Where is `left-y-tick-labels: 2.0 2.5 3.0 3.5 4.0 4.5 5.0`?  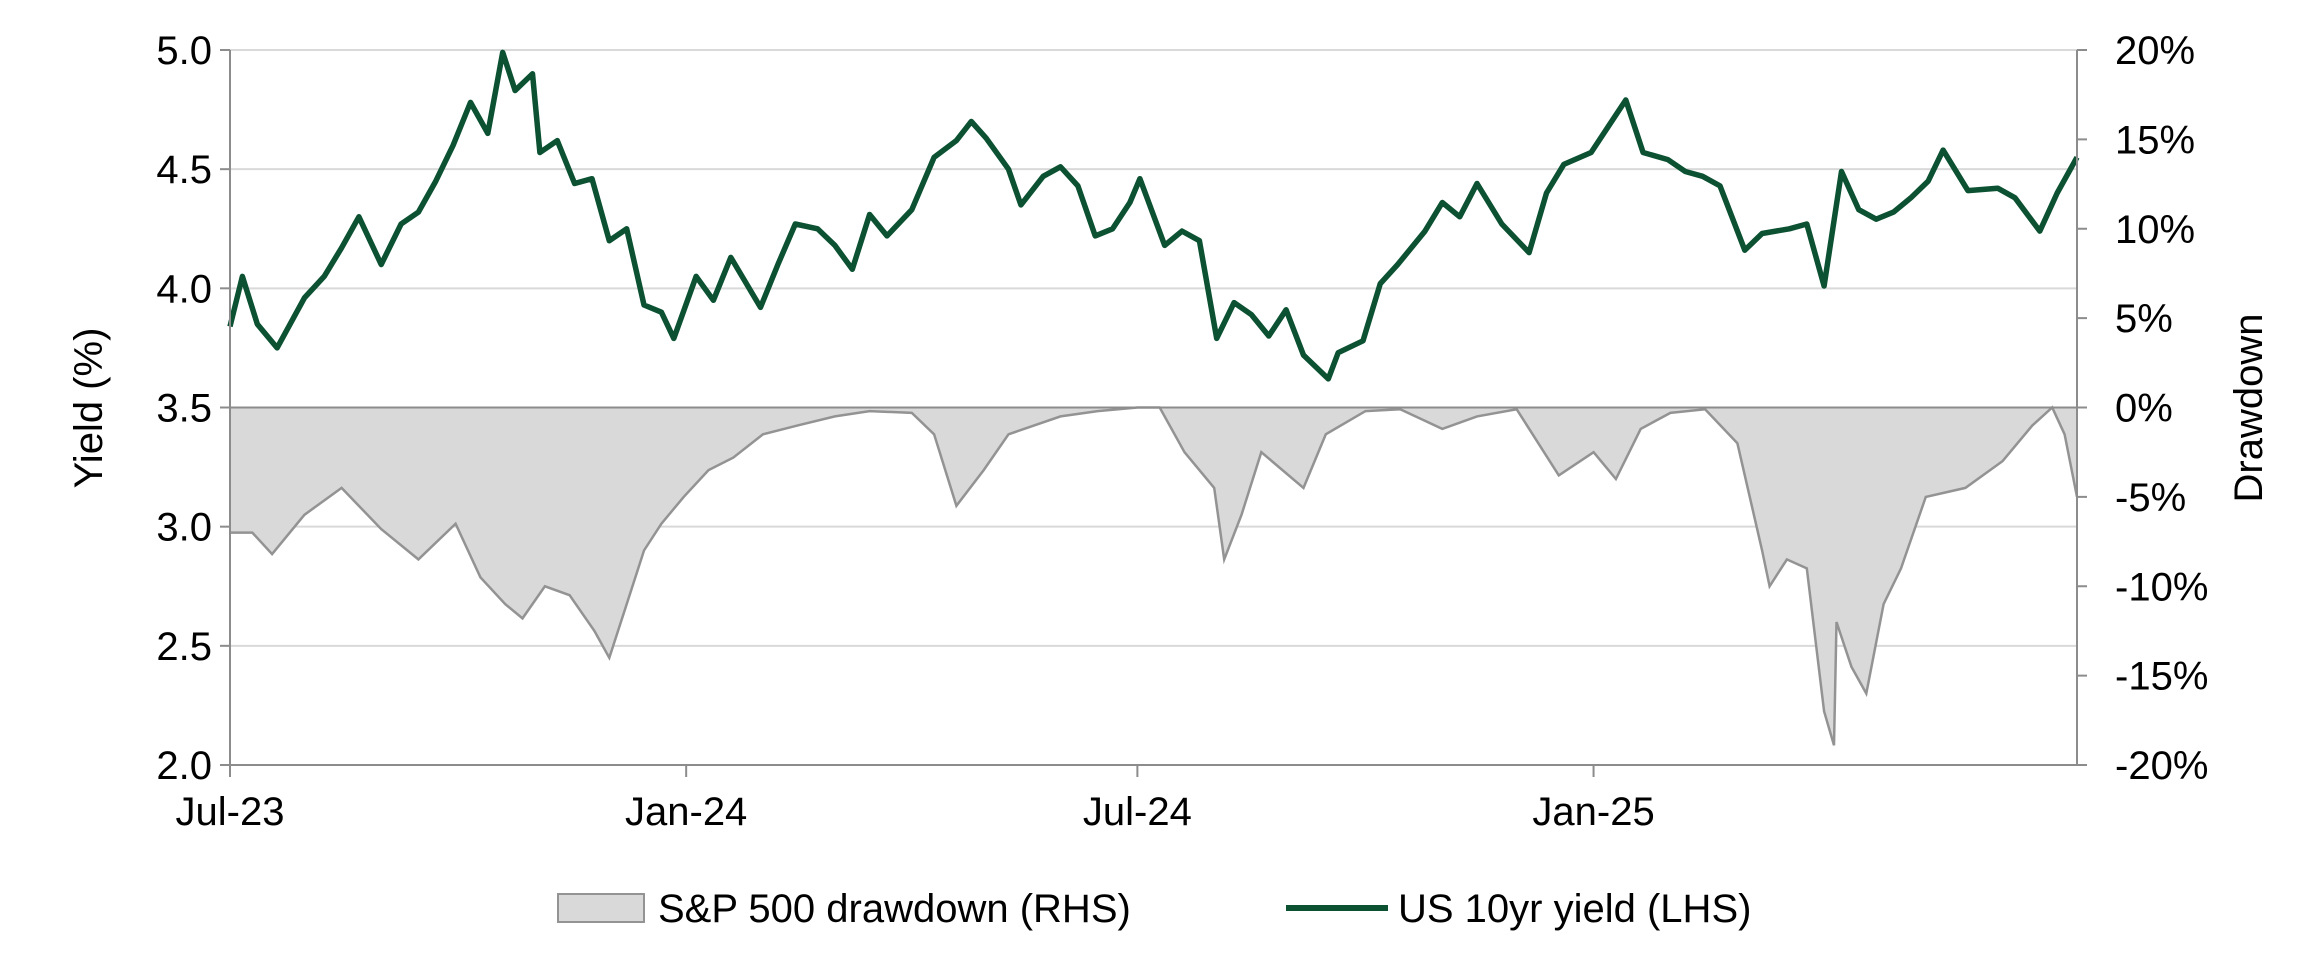 left-y-tick-labels: 2.0 2.5 3.0 3.5 4.0 4.5 5.0 is located at coordinates (184, 408).